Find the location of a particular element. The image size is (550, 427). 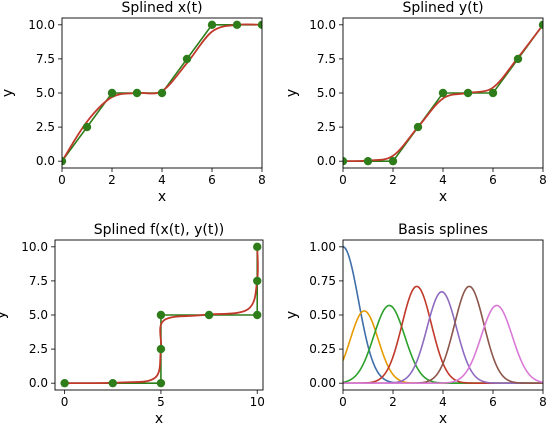

chart-title: Splined y(t) is located at coordinates (442, 8).